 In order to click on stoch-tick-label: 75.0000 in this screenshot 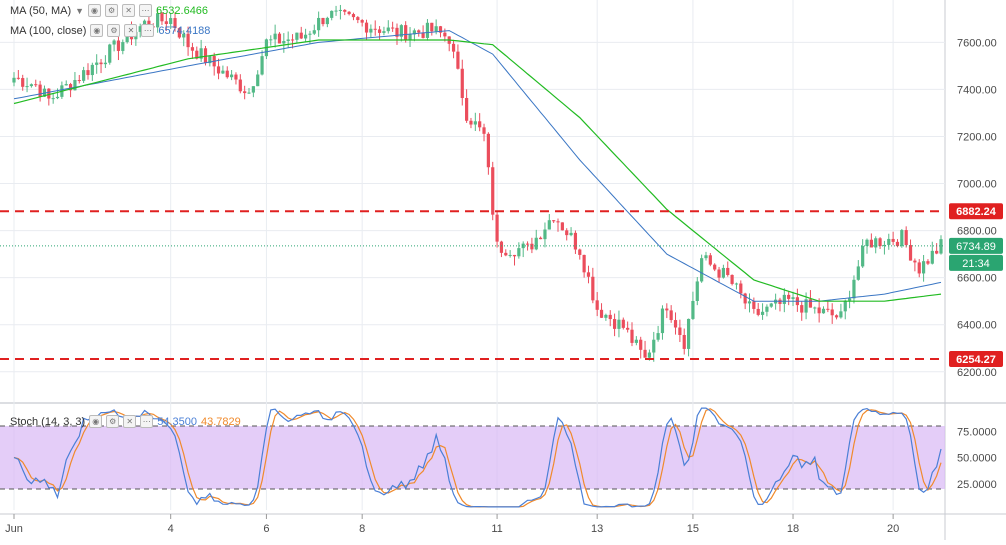, I will do `click(977, 432)`.